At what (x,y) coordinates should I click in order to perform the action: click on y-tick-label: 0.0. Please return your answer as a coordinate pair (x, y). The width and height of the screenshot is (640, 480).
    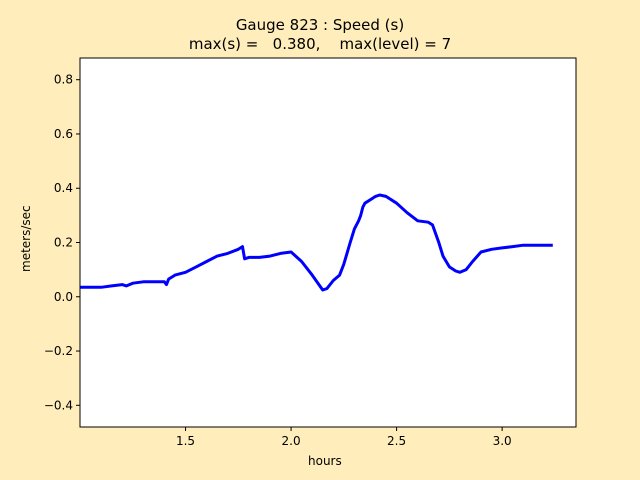
    Looking at the image, I should click on (63, 297).